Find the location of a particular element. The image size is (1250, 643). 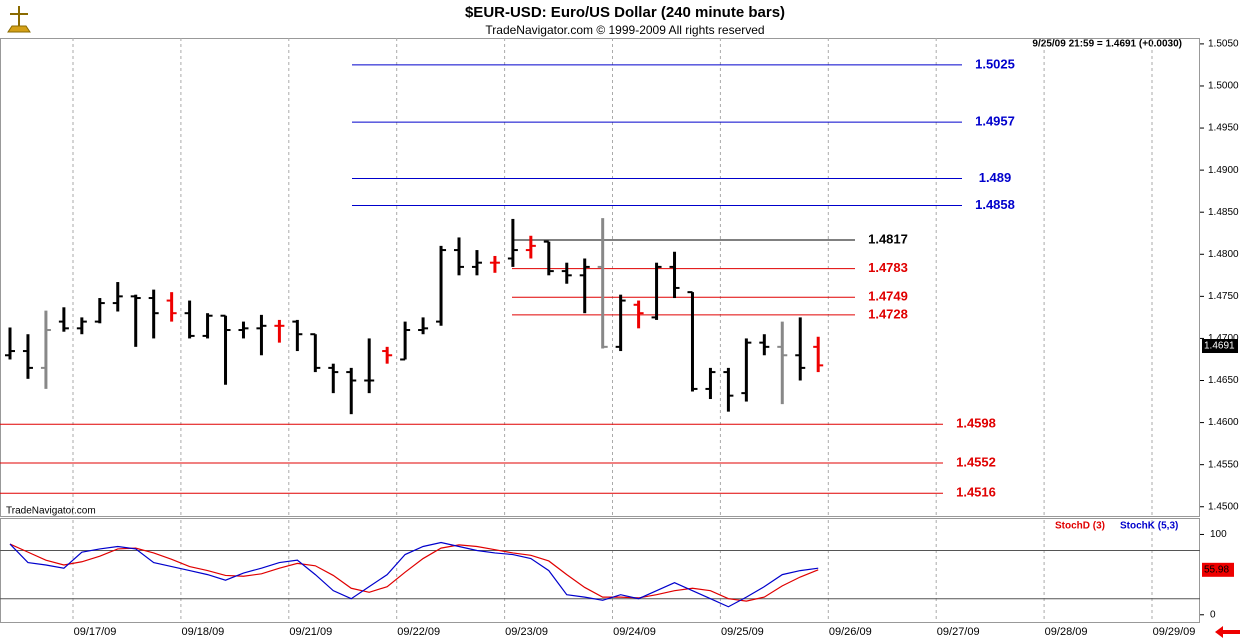

legend-label: StochD (3) is located at coordinates (1080, 526).